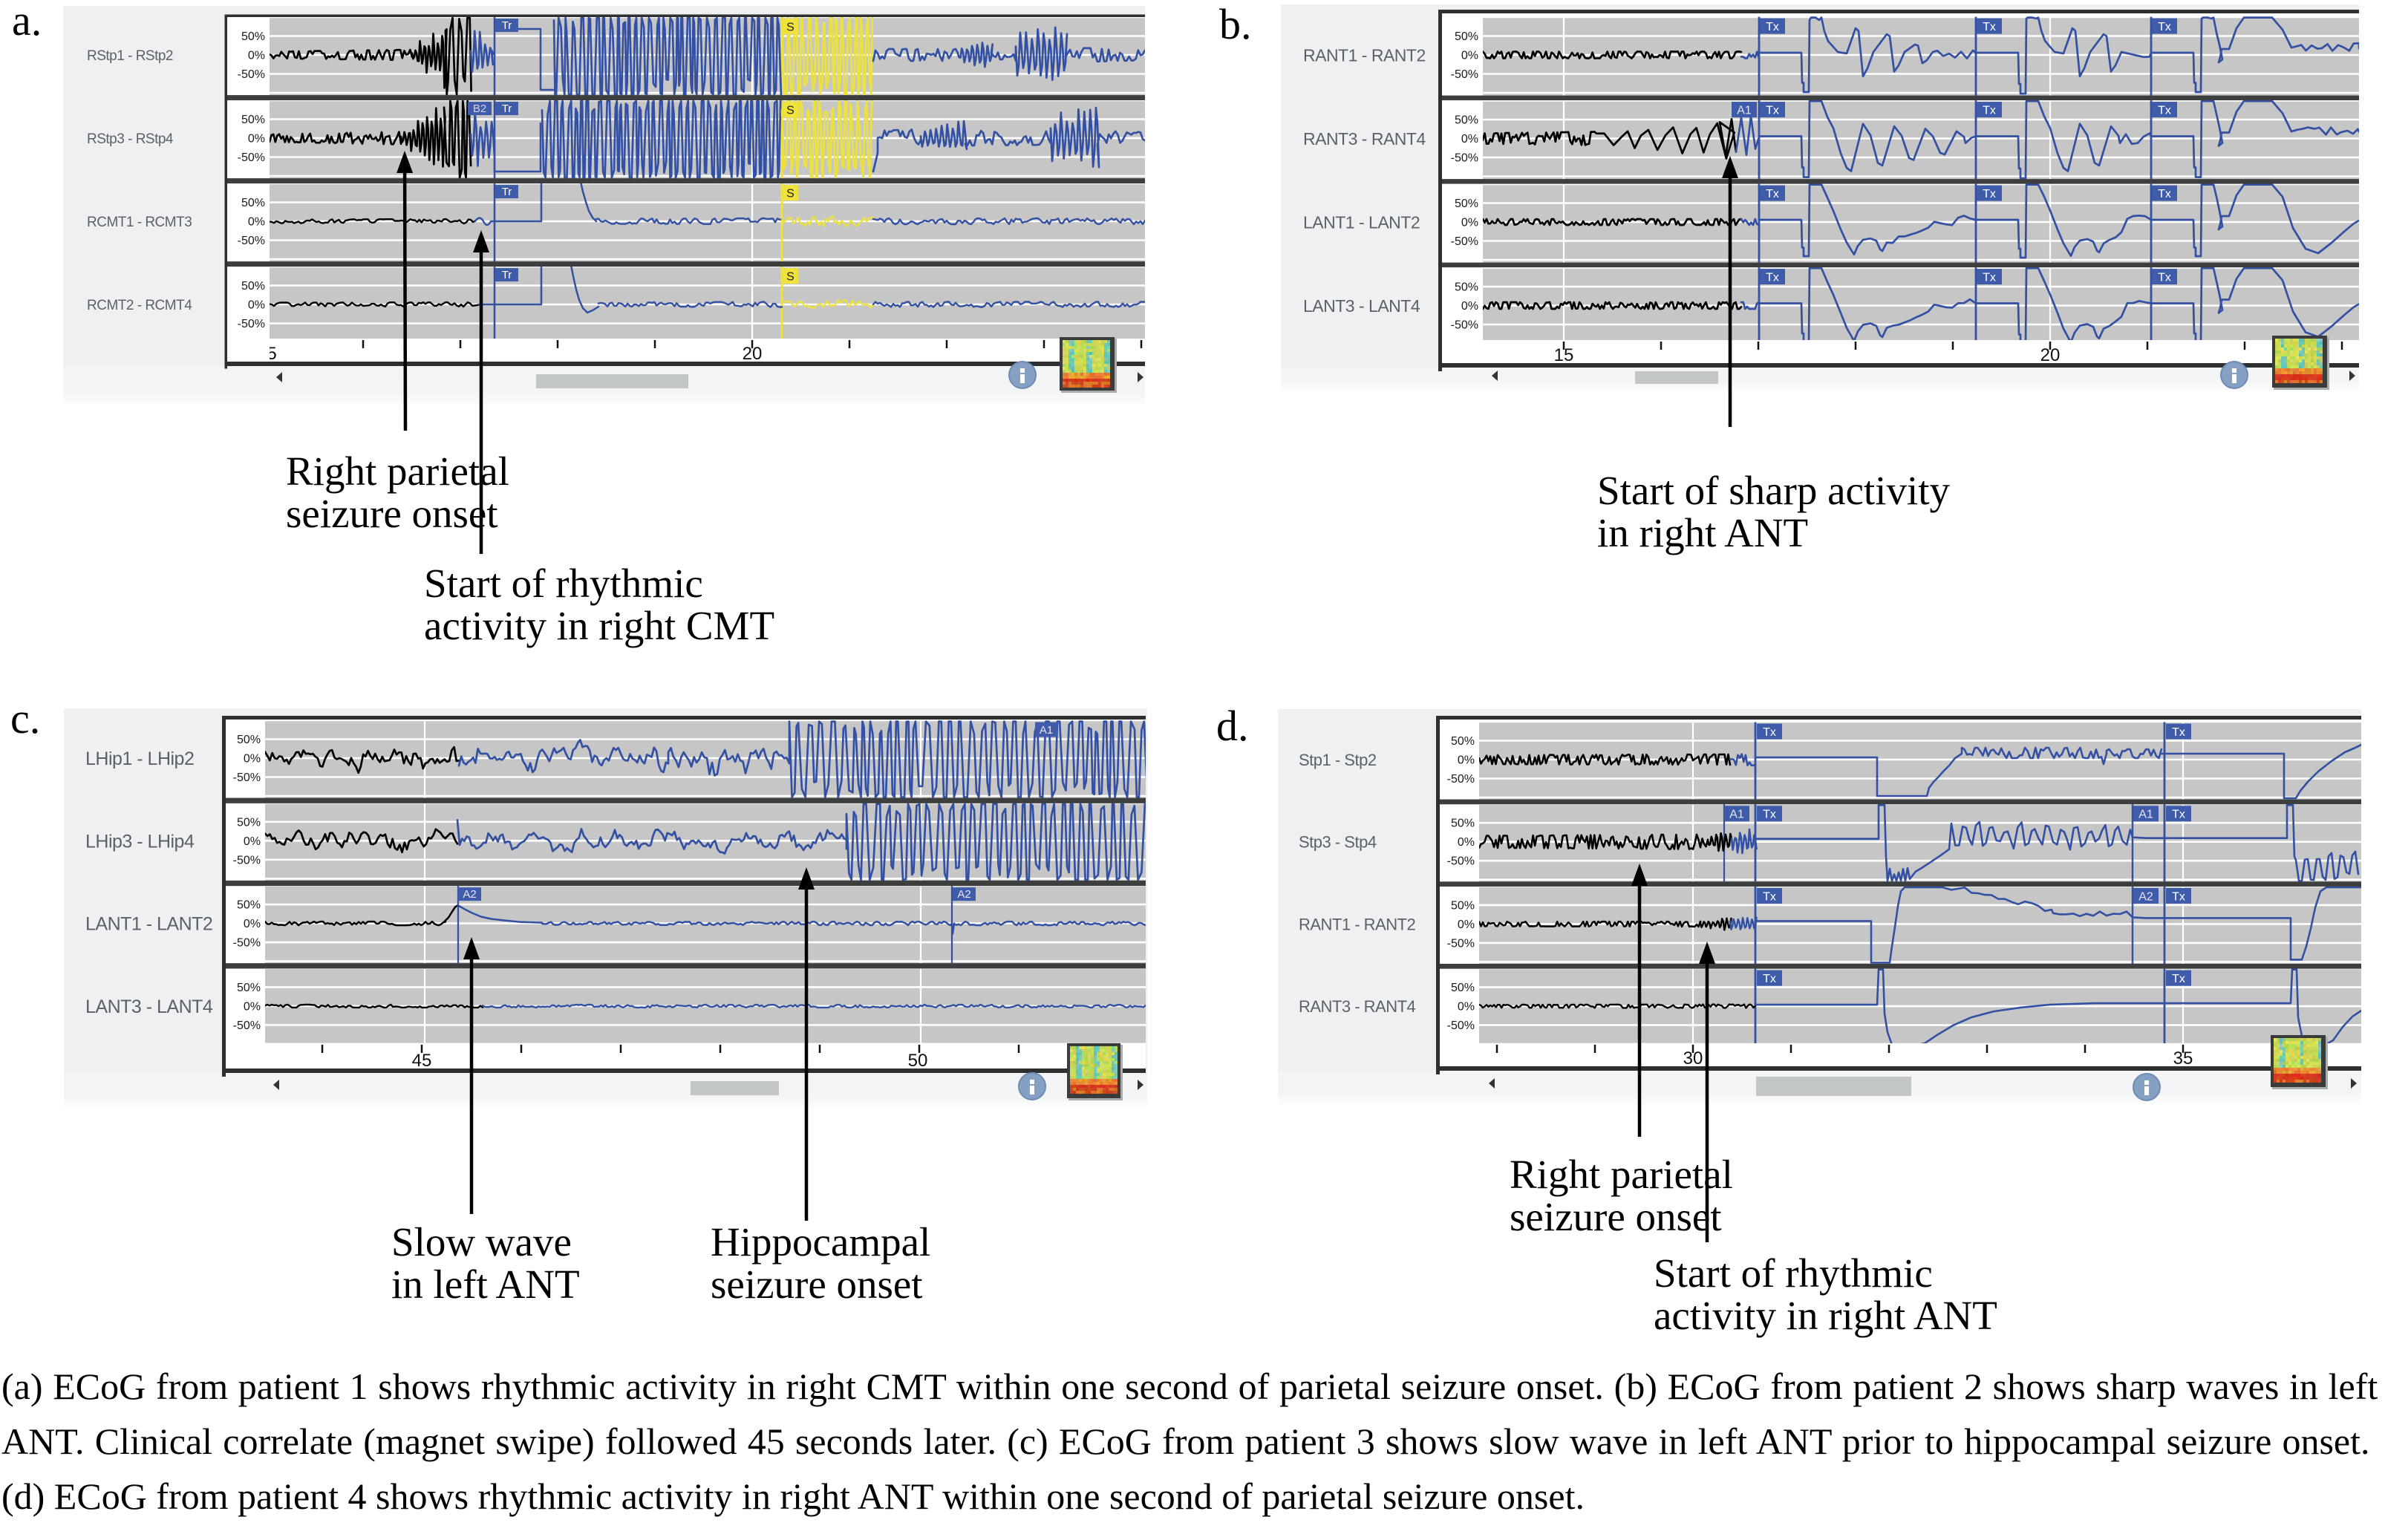 The width and height of the screenshot is (2385, 1540). I want to click on svg-text: 35, so click(2183, 1058).